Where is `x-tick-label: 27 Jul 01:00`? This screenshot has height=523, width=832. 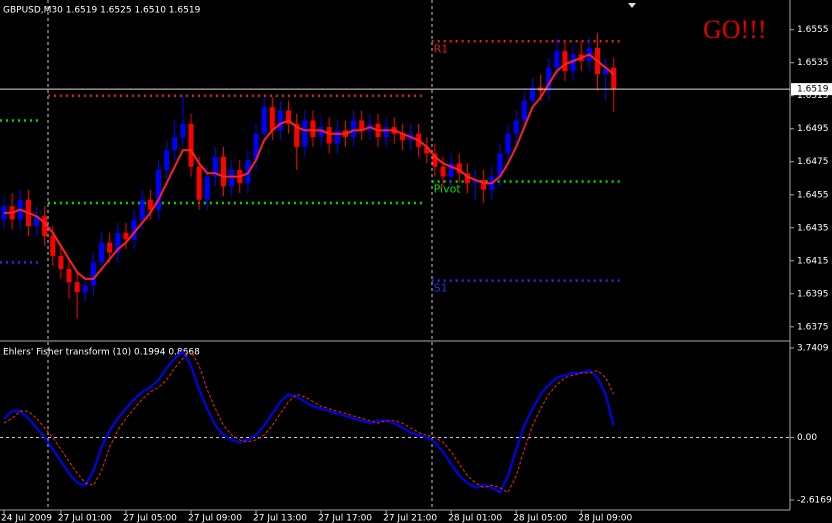 x-tick-label: 27 Jul 01:00 is located at coordinates (85, 518).